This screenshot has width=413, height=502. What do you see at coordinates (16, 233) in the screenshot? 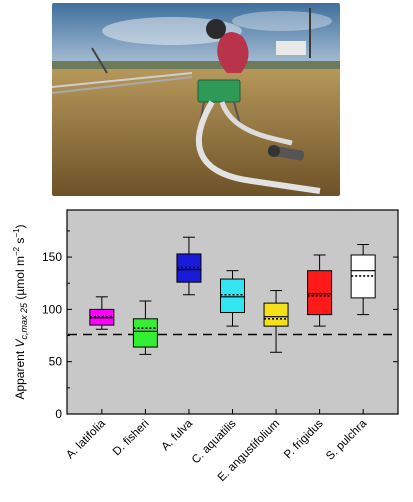
I see `ylabel-units-sup2: −1` at bounding box center [16, 233].